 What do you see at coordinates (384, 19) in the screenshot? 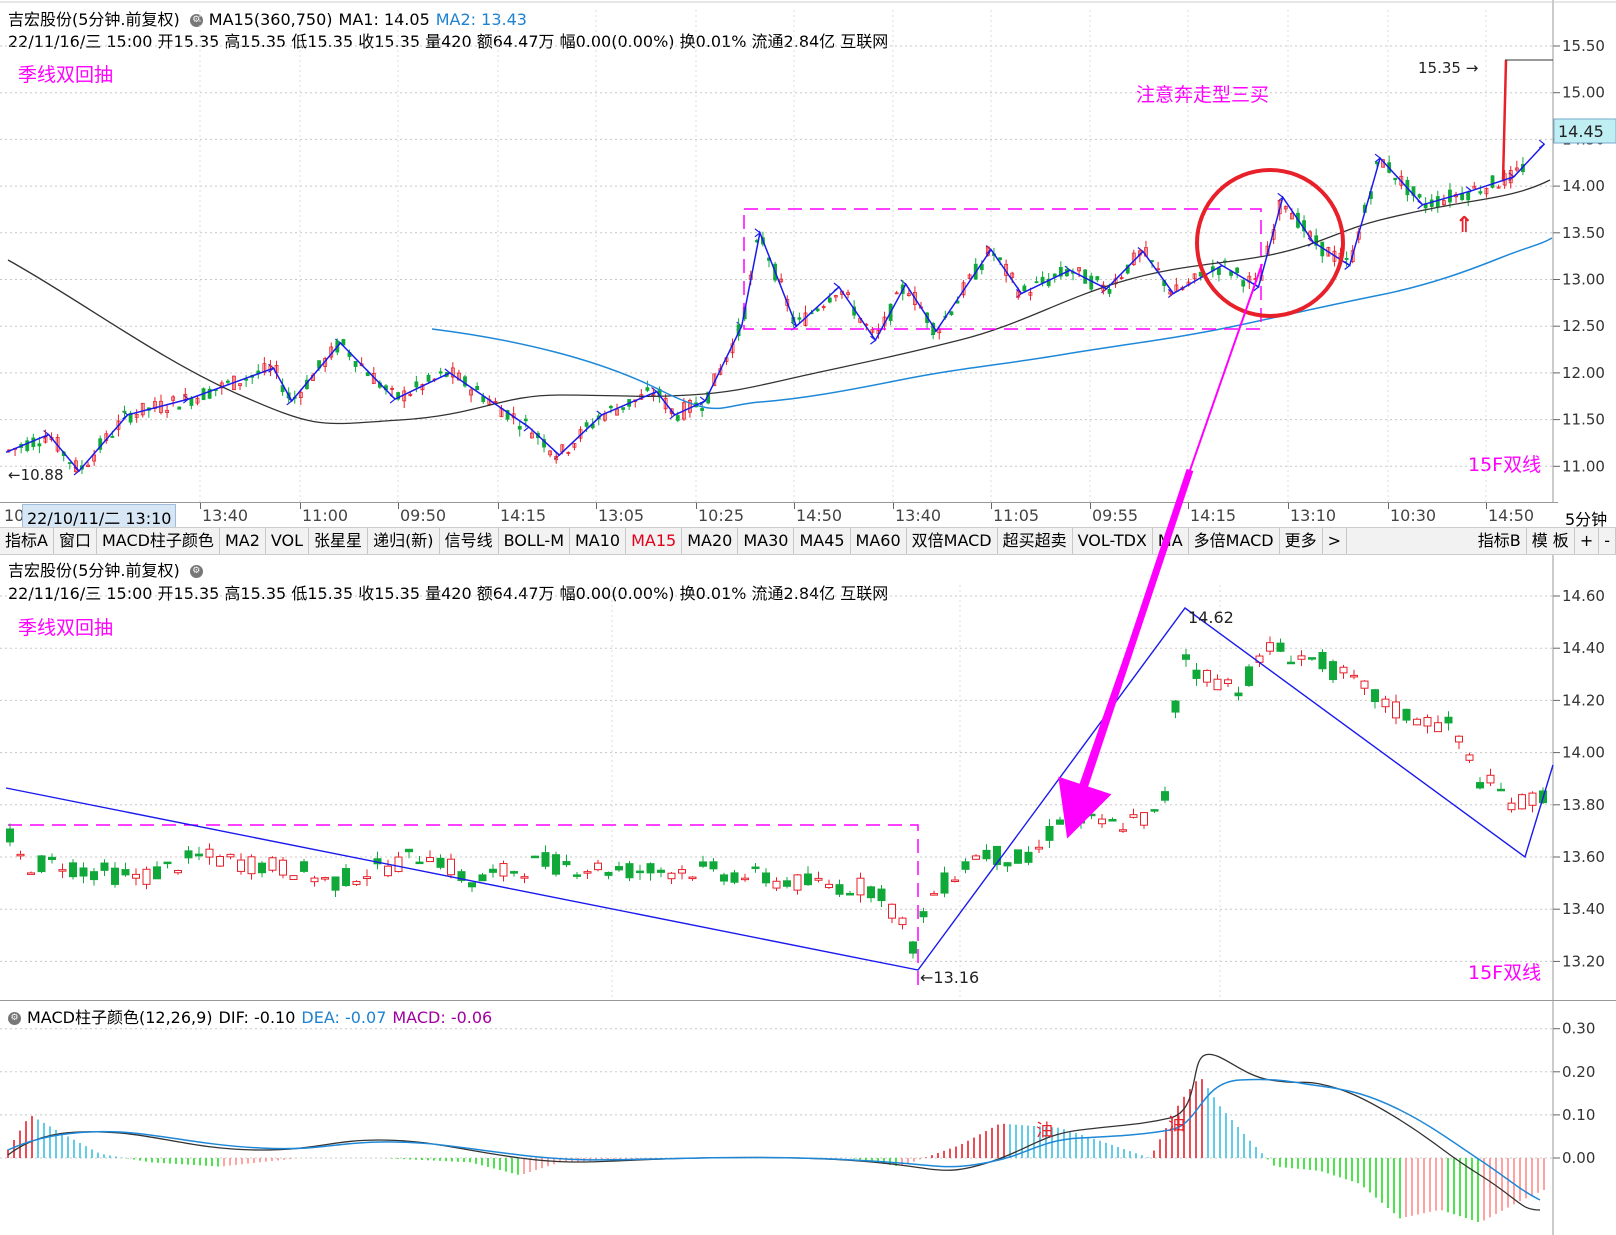
I see `ma1-label: MA1: 14.05` at bounding box center [384, 19].